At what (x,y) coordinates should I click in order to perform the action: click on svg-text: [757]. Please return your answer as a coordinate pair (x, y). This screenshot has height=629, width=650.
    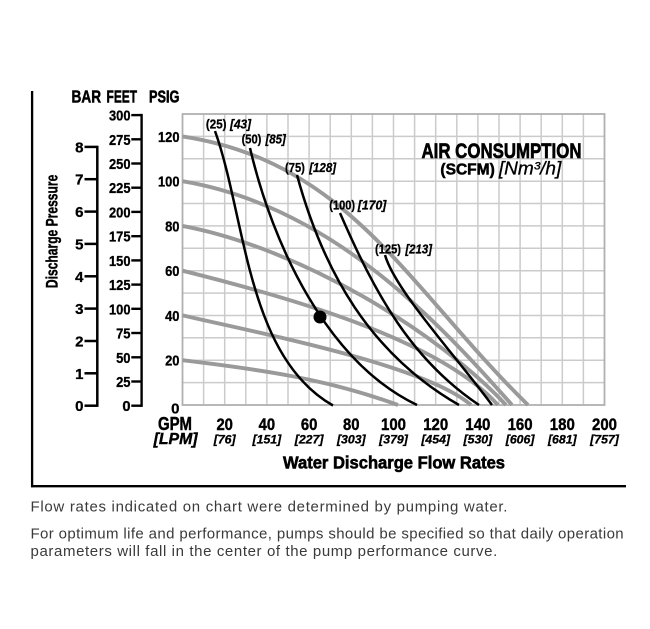
    Looking at the image, I should click on (604, 440).